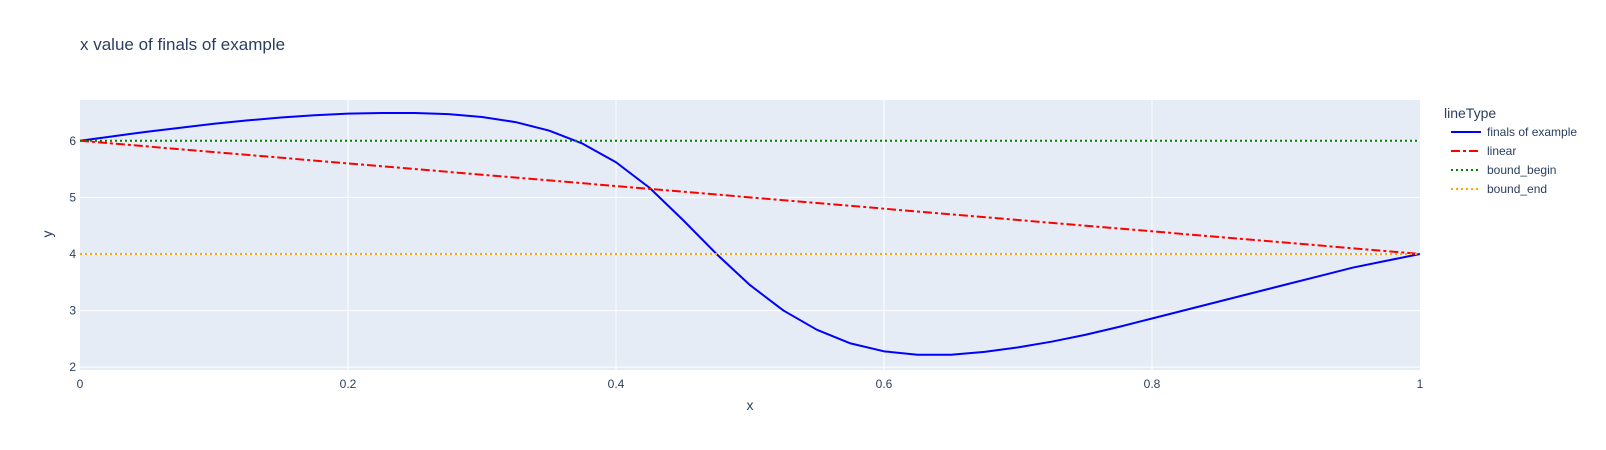 Image resolution: width=1606 pixels, height=450 pixels. Describe the element at coordinates (1532, 132) in the screenshot. I see `legend-label: finals of example` at that location.